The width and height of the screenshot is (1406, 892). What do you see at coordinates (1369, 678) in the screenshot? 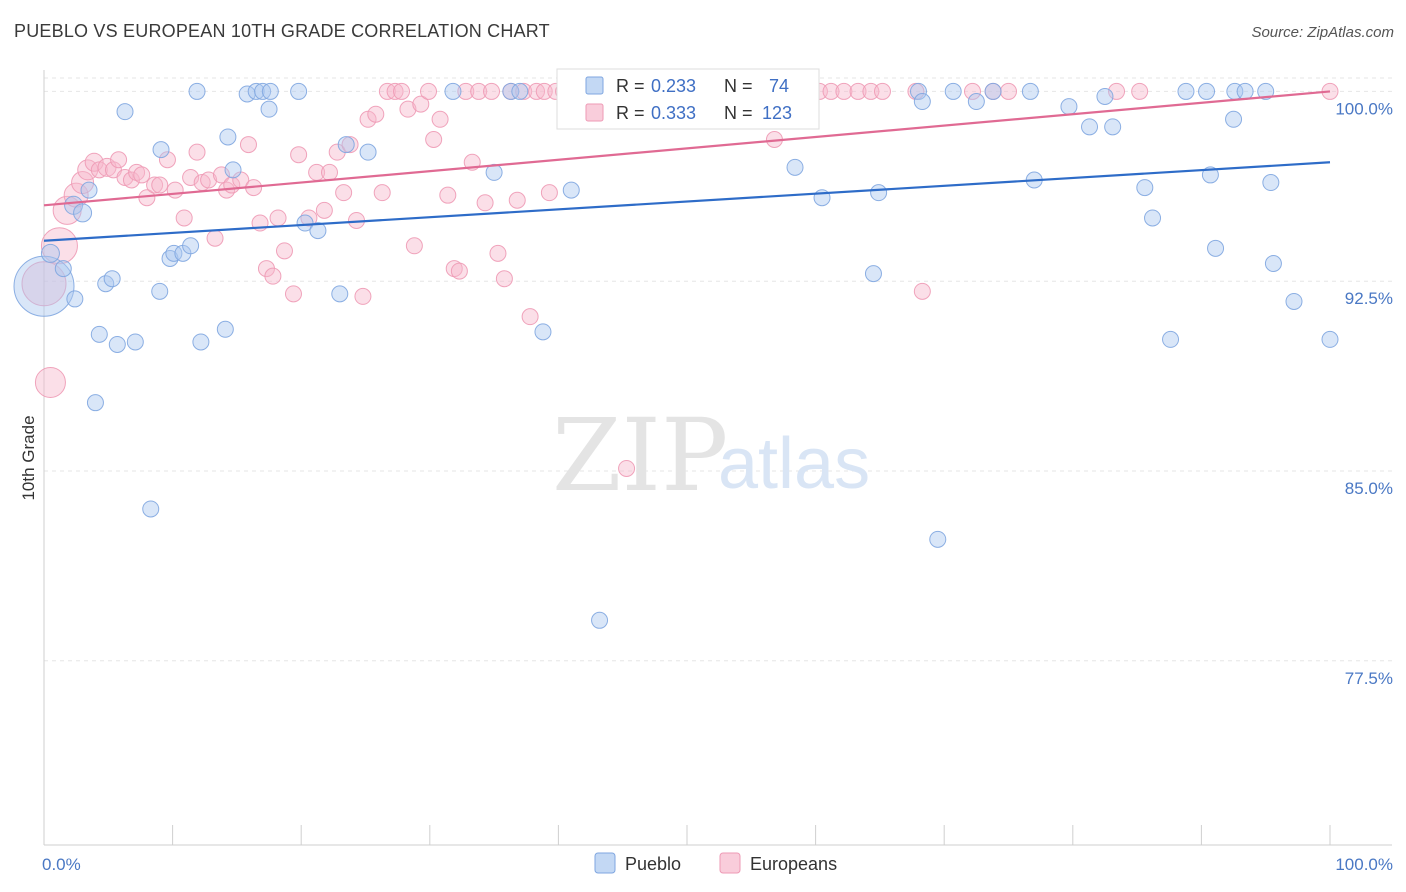
I see `y-tick-label: 77.5%` at bounding box center [1369, 678].